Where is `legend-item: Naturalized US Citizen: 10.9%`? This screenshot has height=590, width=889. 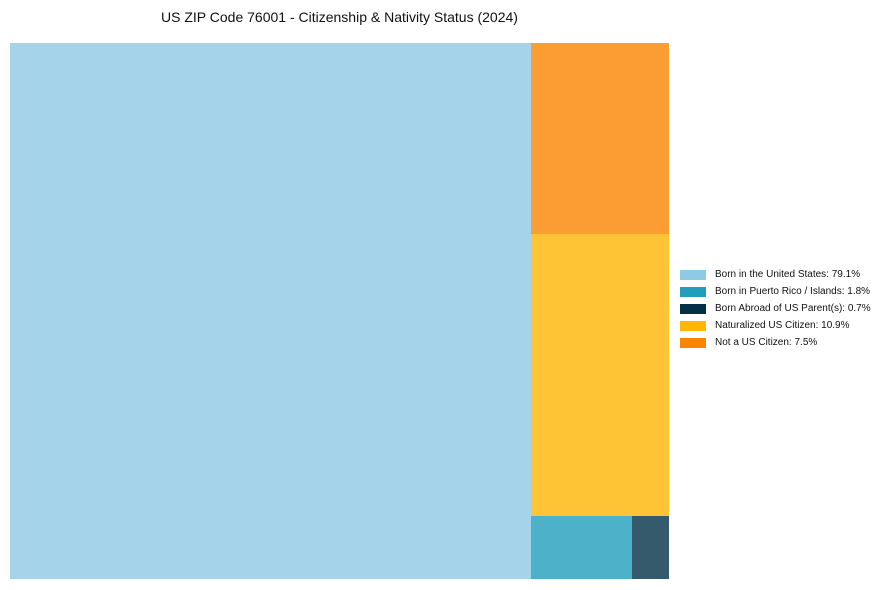 legend-item: Naturalized US Citizen: 10.9% is located at coordinates (775, 325).